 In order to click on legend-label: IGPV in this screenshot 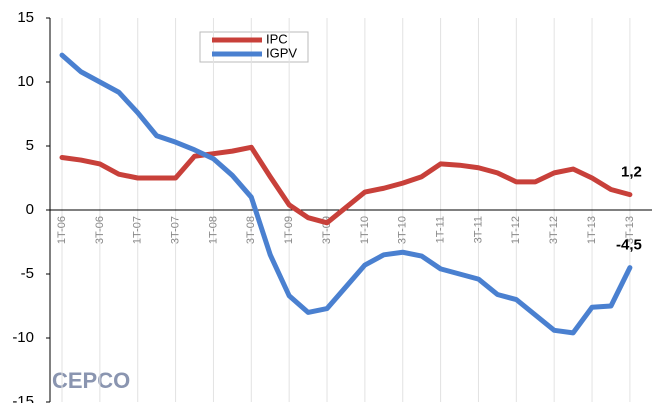, I will do `click(281, 52)`.